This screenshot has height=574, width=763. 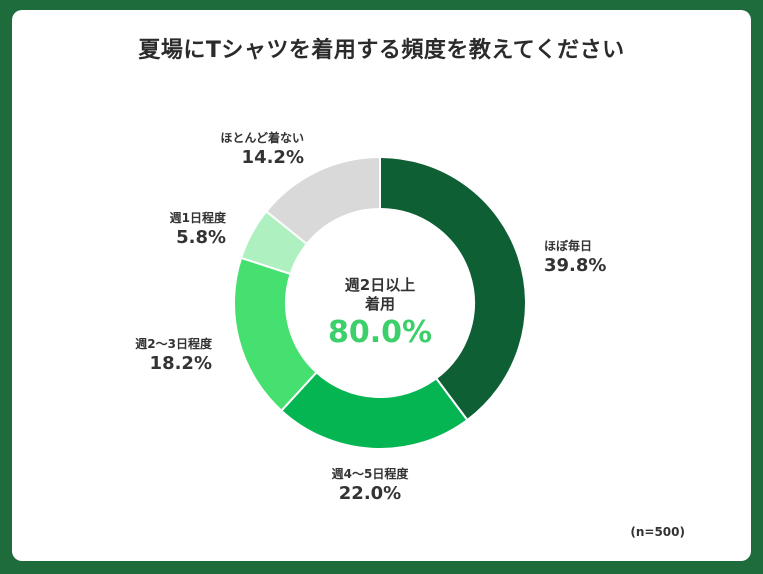 I want to click on center-value: 80.0%, so click(x=380, y=332).